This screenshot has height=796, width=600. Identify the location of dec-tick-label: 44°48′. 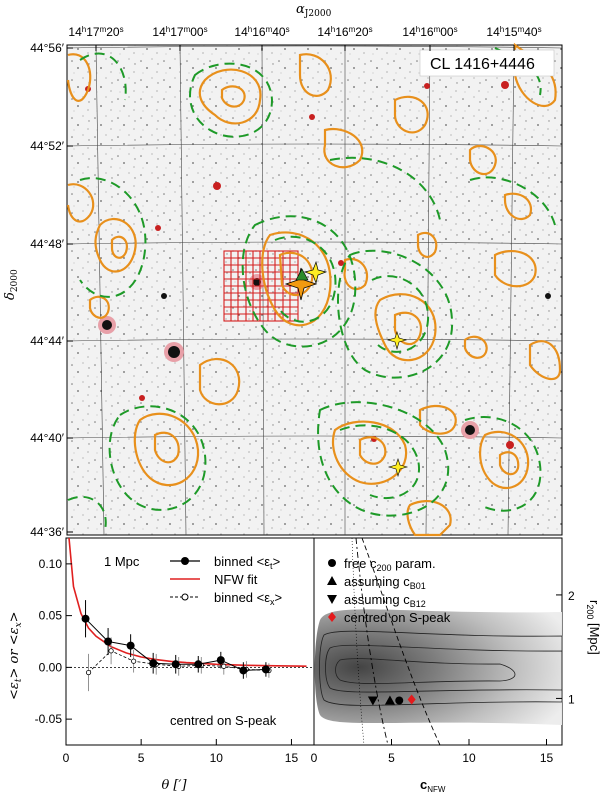
(47, 244).